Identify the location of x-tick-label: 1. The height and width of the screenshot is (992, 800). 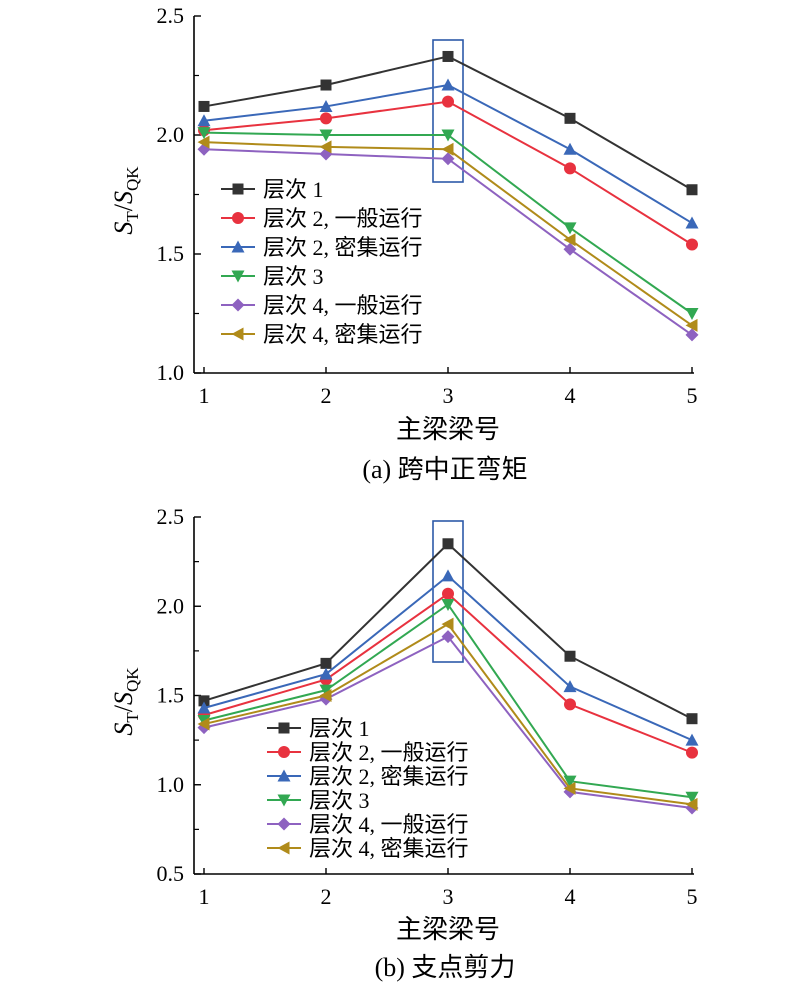
(204, 896).